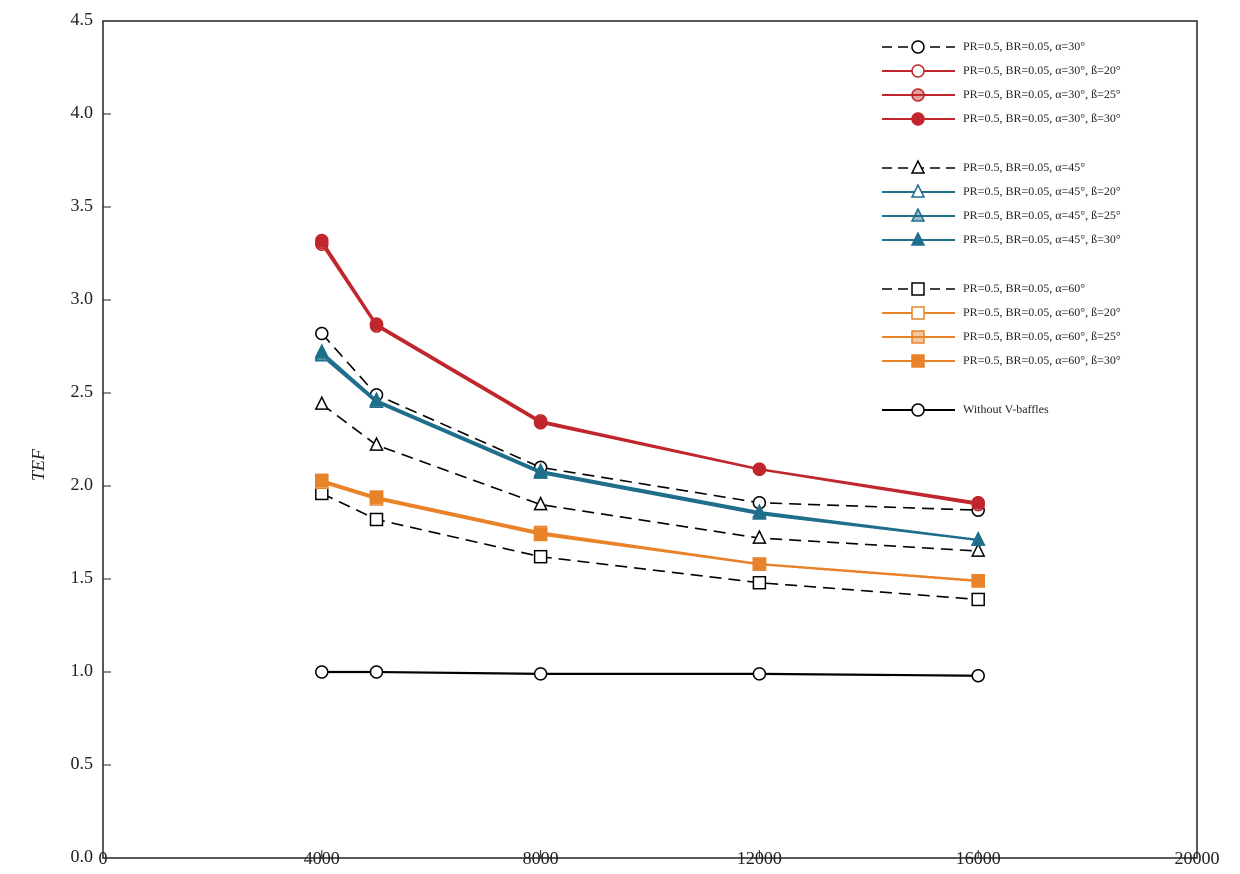 The image size is (1240, 874). What do you see at coordinates (38, 464) in the screenshot?
I see `y-axis-label: TEF` at bounding box center [38, 464].